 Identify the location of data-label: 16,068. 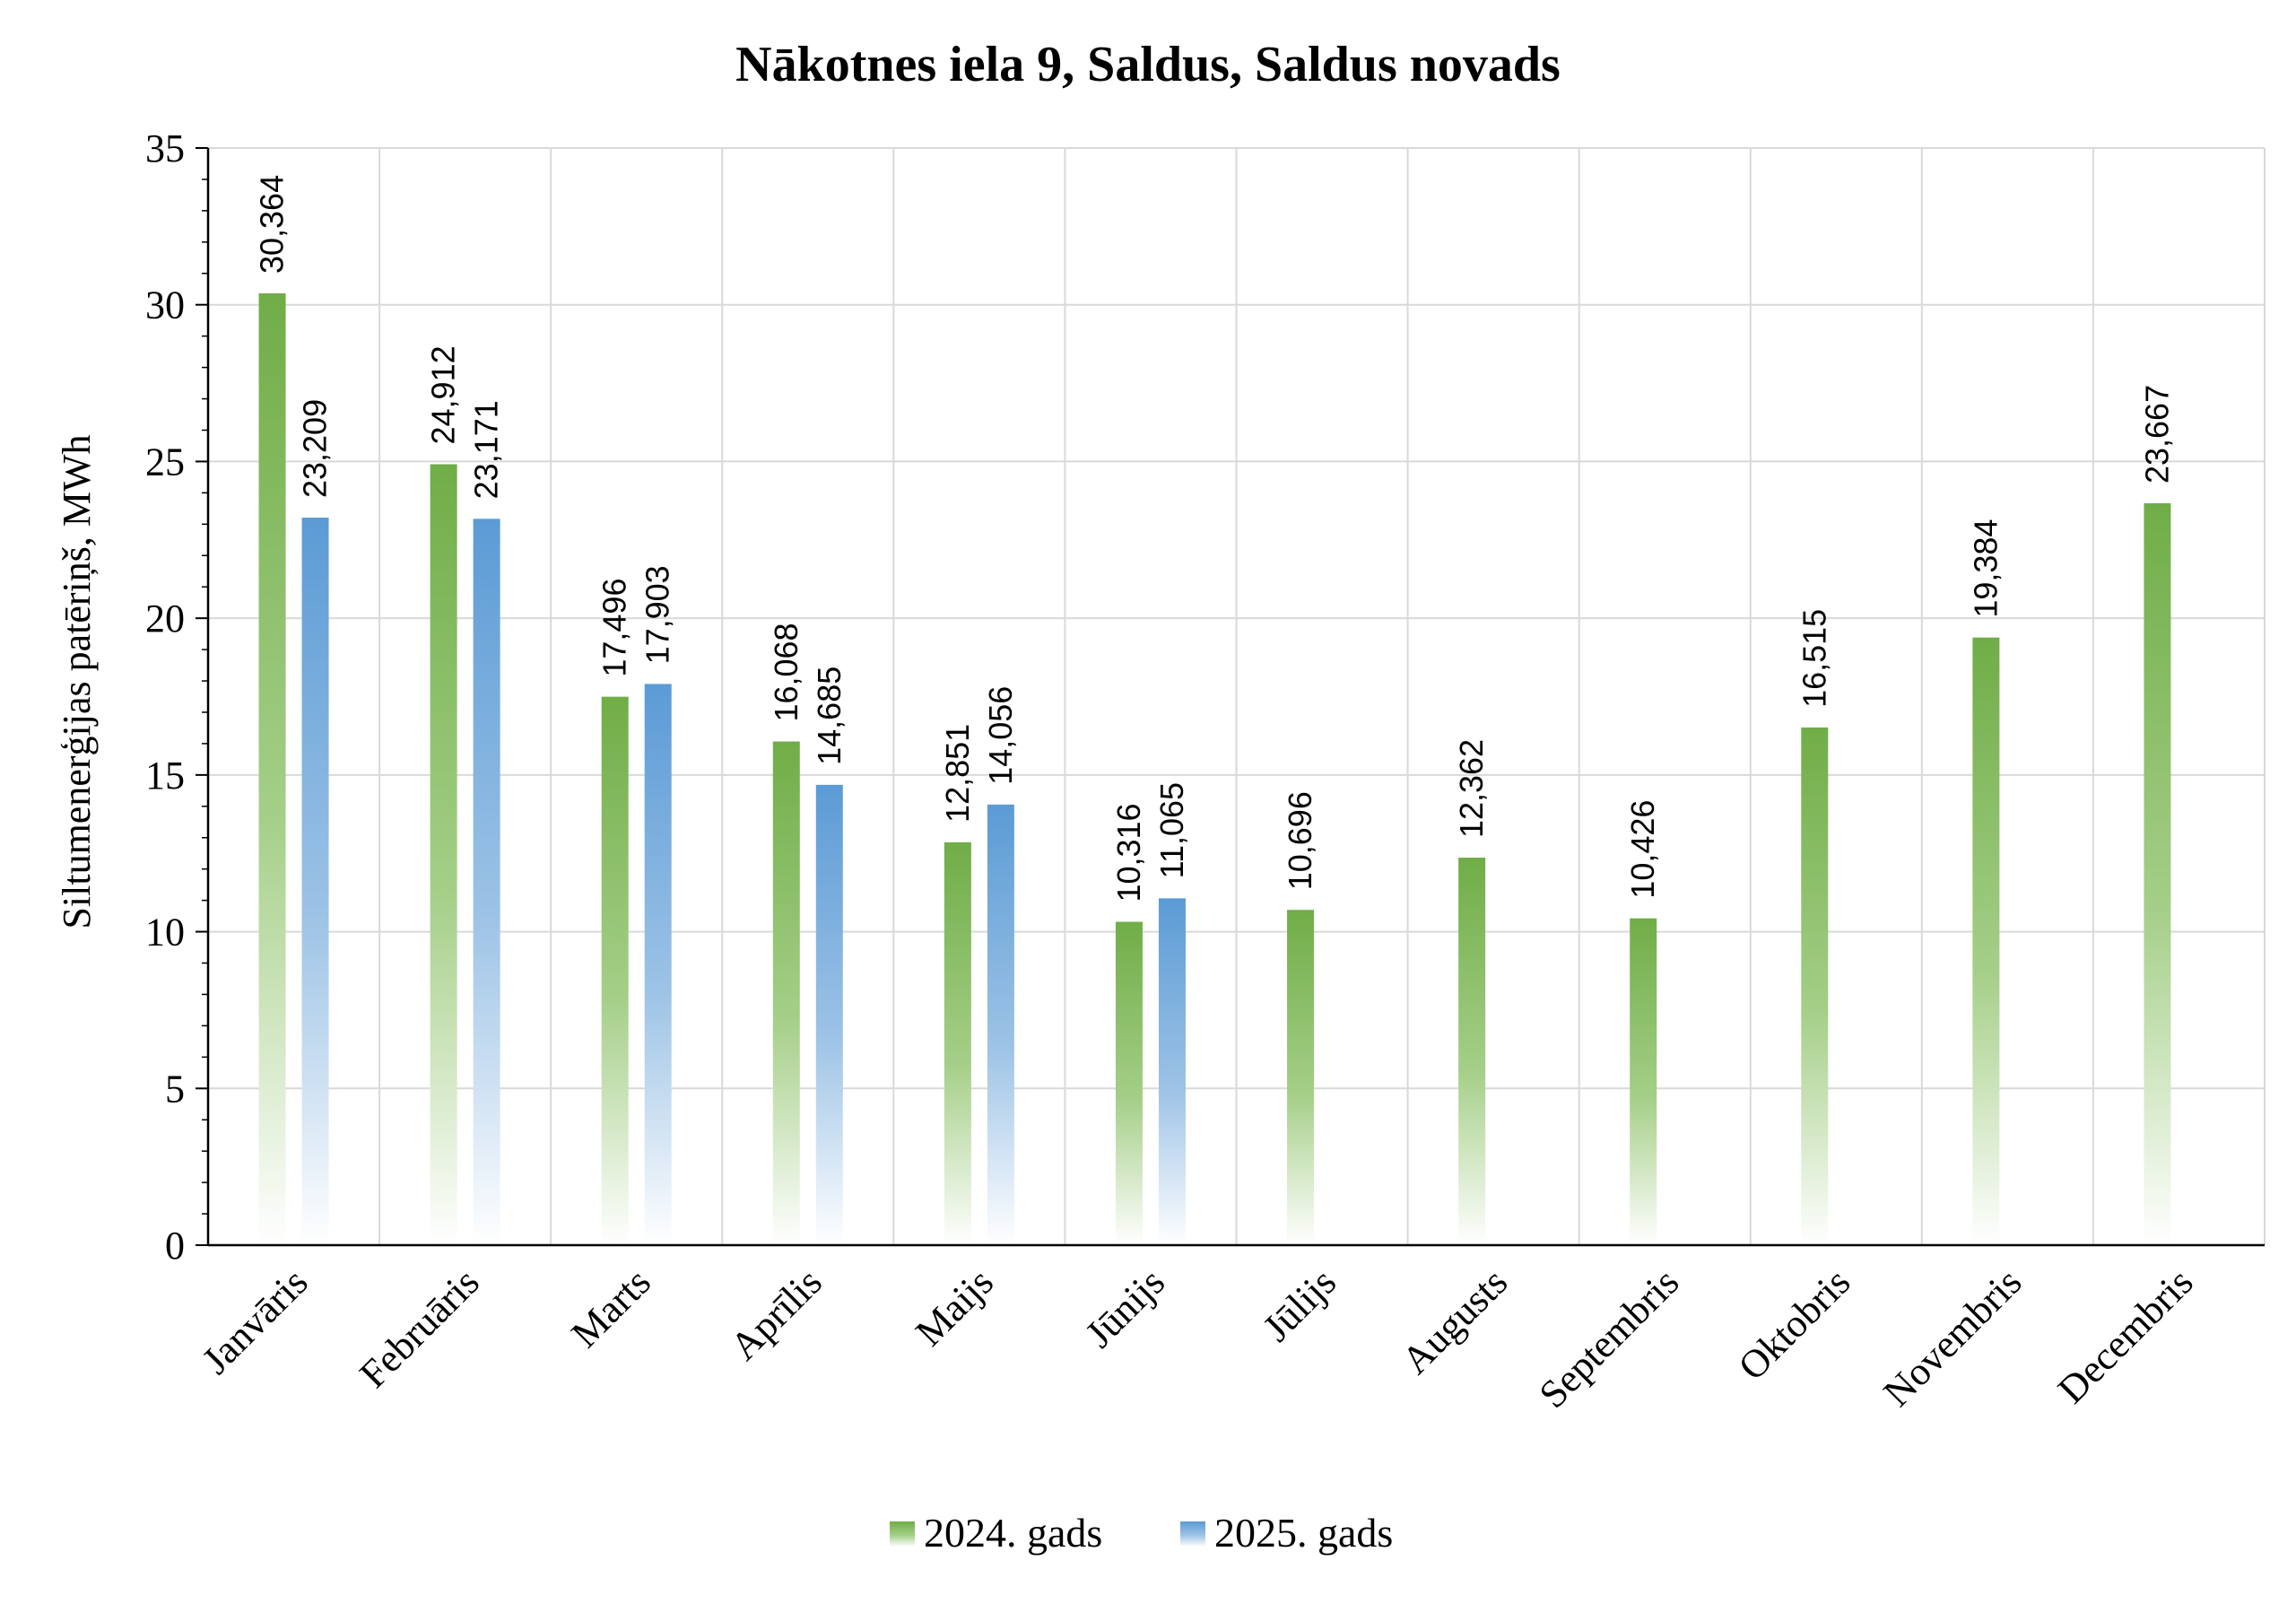
(786, 672).